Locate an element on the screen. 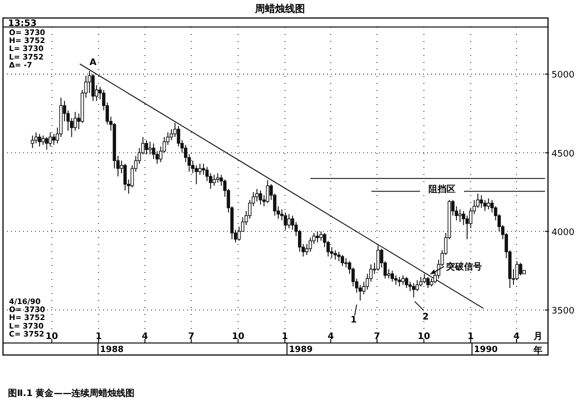  text: 1989 is located at coordinates (301, 350).